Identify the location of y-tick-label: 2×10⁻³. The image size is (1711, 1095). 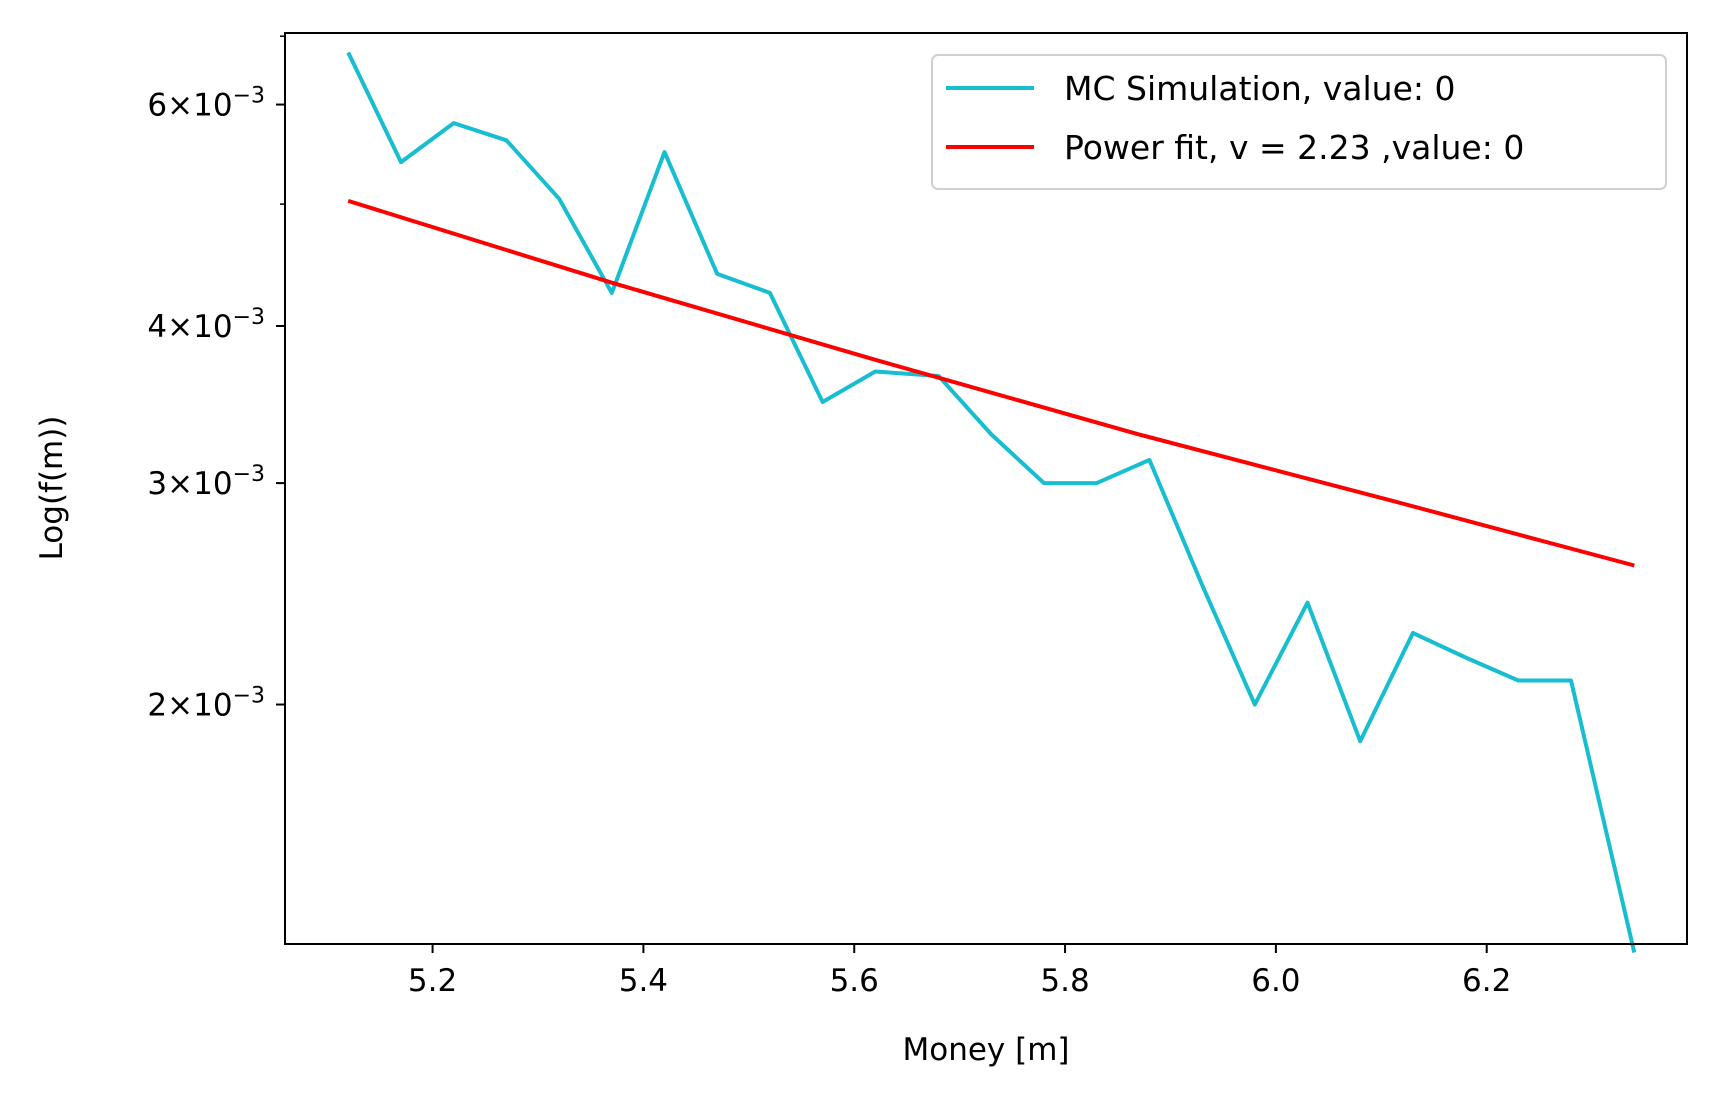
(206, 704).